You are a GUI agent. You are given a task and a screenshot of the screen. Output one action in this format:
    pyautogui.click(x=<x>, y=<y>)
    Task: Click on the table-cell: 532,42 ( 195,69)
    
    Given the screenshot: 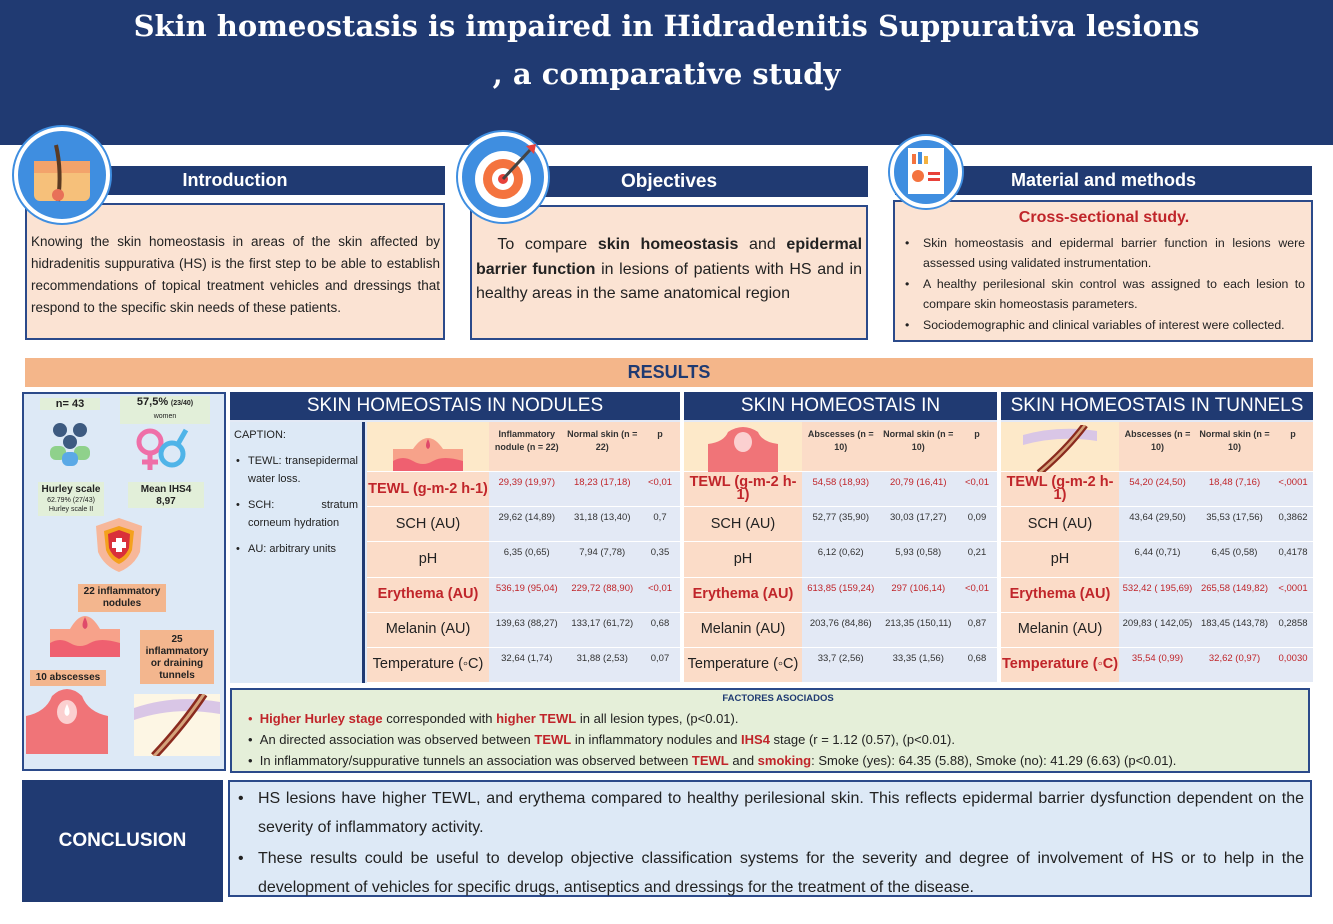 What is the action you would take?
    pyautogui.click(x=1157, y=595)
    